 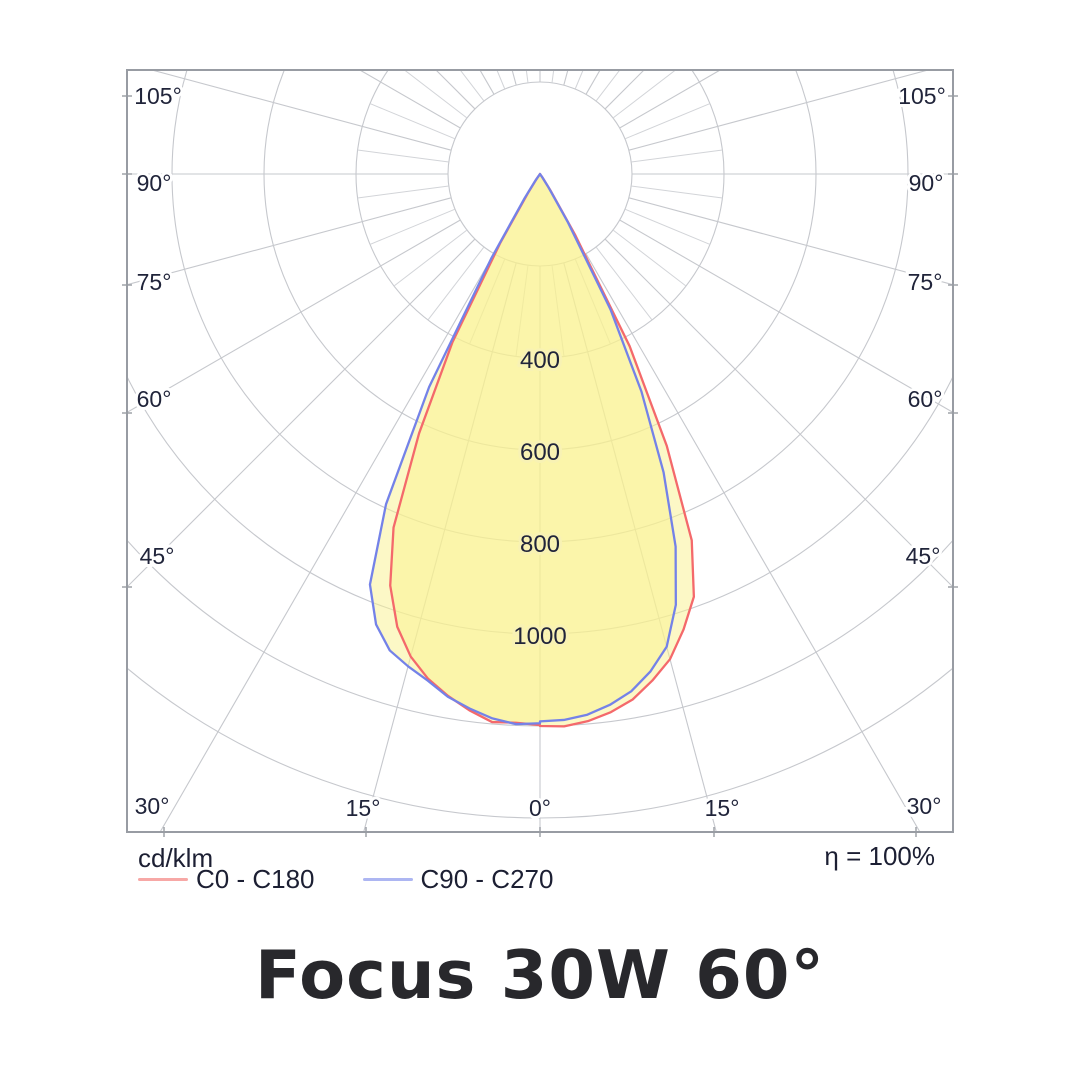 What do you see at coordinates (363, 808) in the screenshot?
I see `angle-label-6-15°: 15°` at bounding box center [363, 808].